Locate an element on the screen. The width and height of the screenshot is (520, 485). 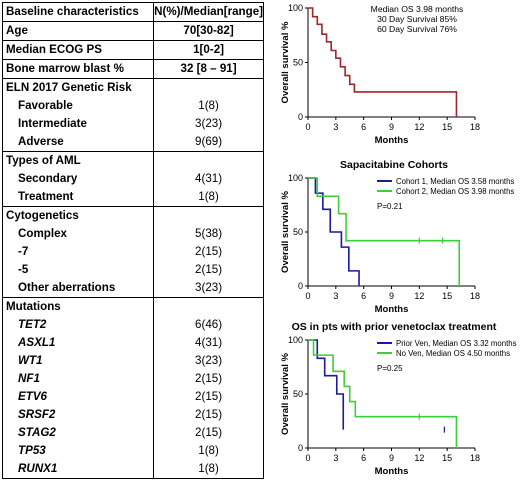
chart-annotation: 30 Day Survival 85% is located at coordinates (417, 19).